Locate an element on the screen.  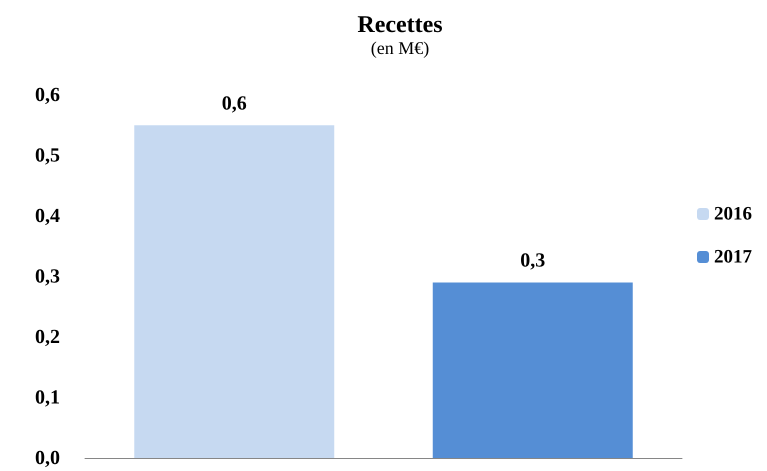
chart-title: Recettes is located at coordinates (400, 25).